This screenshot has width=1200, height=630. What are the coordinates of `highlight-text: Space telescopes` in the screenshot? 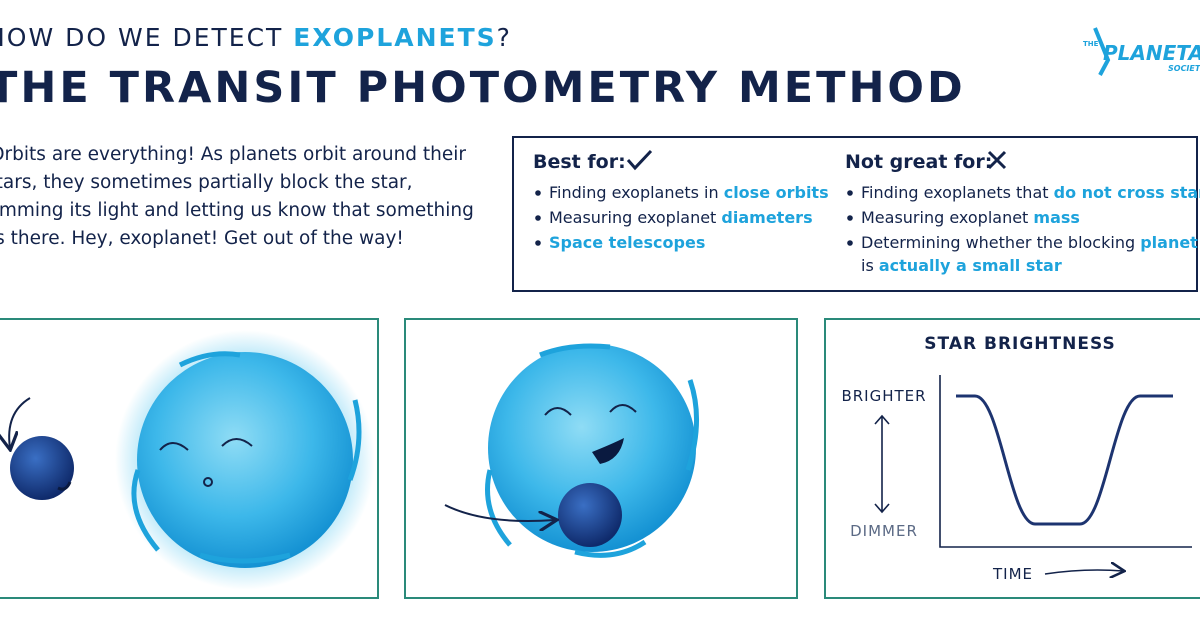 It's located at (627, 242).